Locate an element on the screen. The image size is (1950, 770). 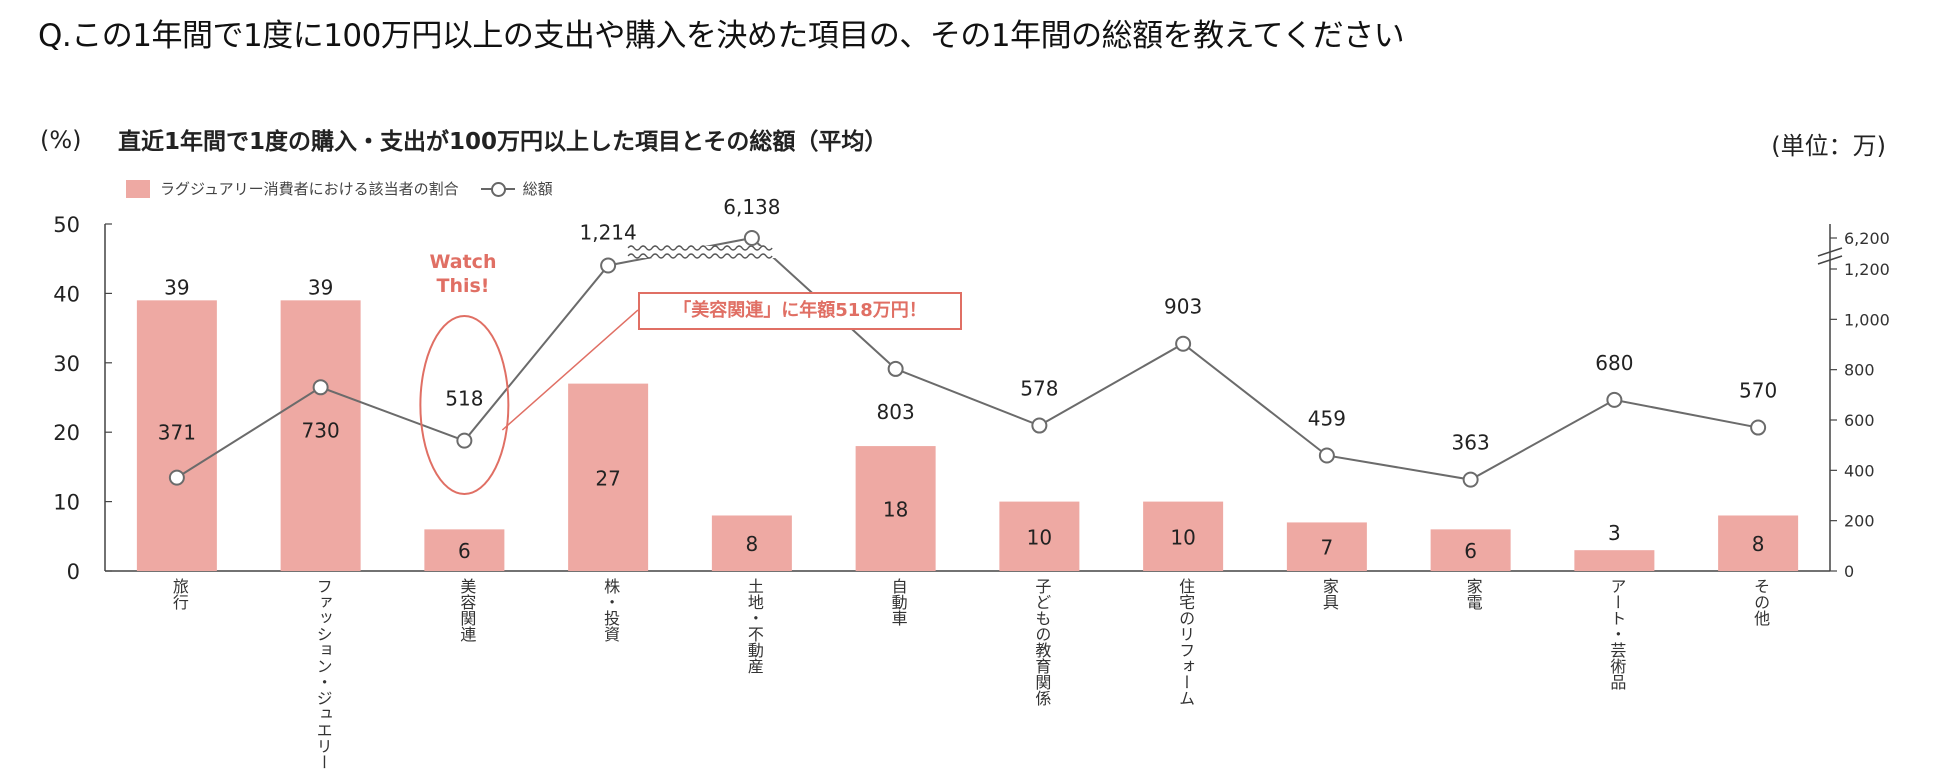
right-tick-label: 800 is located at coordinates (1859, 370).